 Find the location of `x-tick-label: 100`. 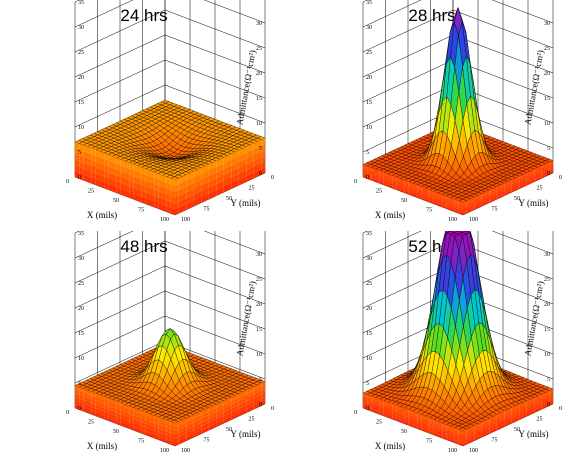

x-tick-label: 100 is located at coordinates (164, 451).